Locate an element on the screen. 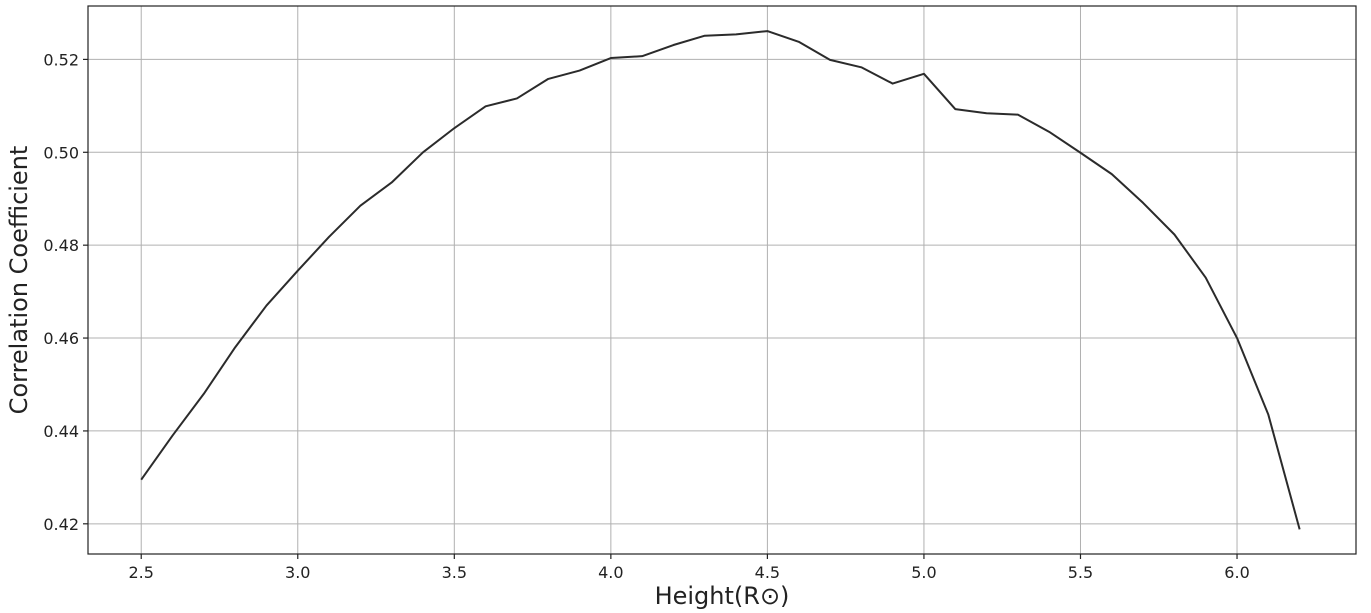 The image size is (1371, 613). y-tick-label: 0.44 is located at coordinates (61, 431).